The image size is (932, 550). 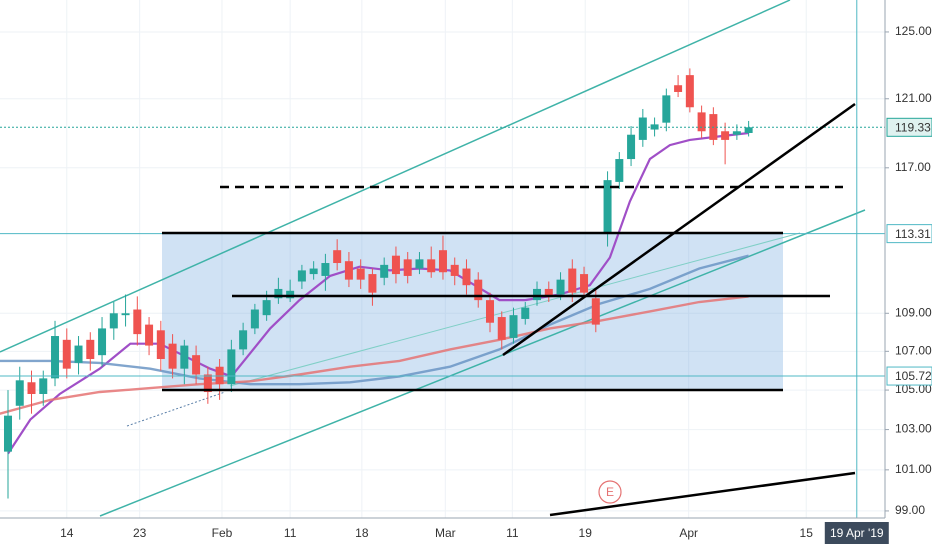 What do you see at coordinates (913, 429) in the screenshot?
I see `y-tick-label: 103.00` at bounding box center [913, 429].